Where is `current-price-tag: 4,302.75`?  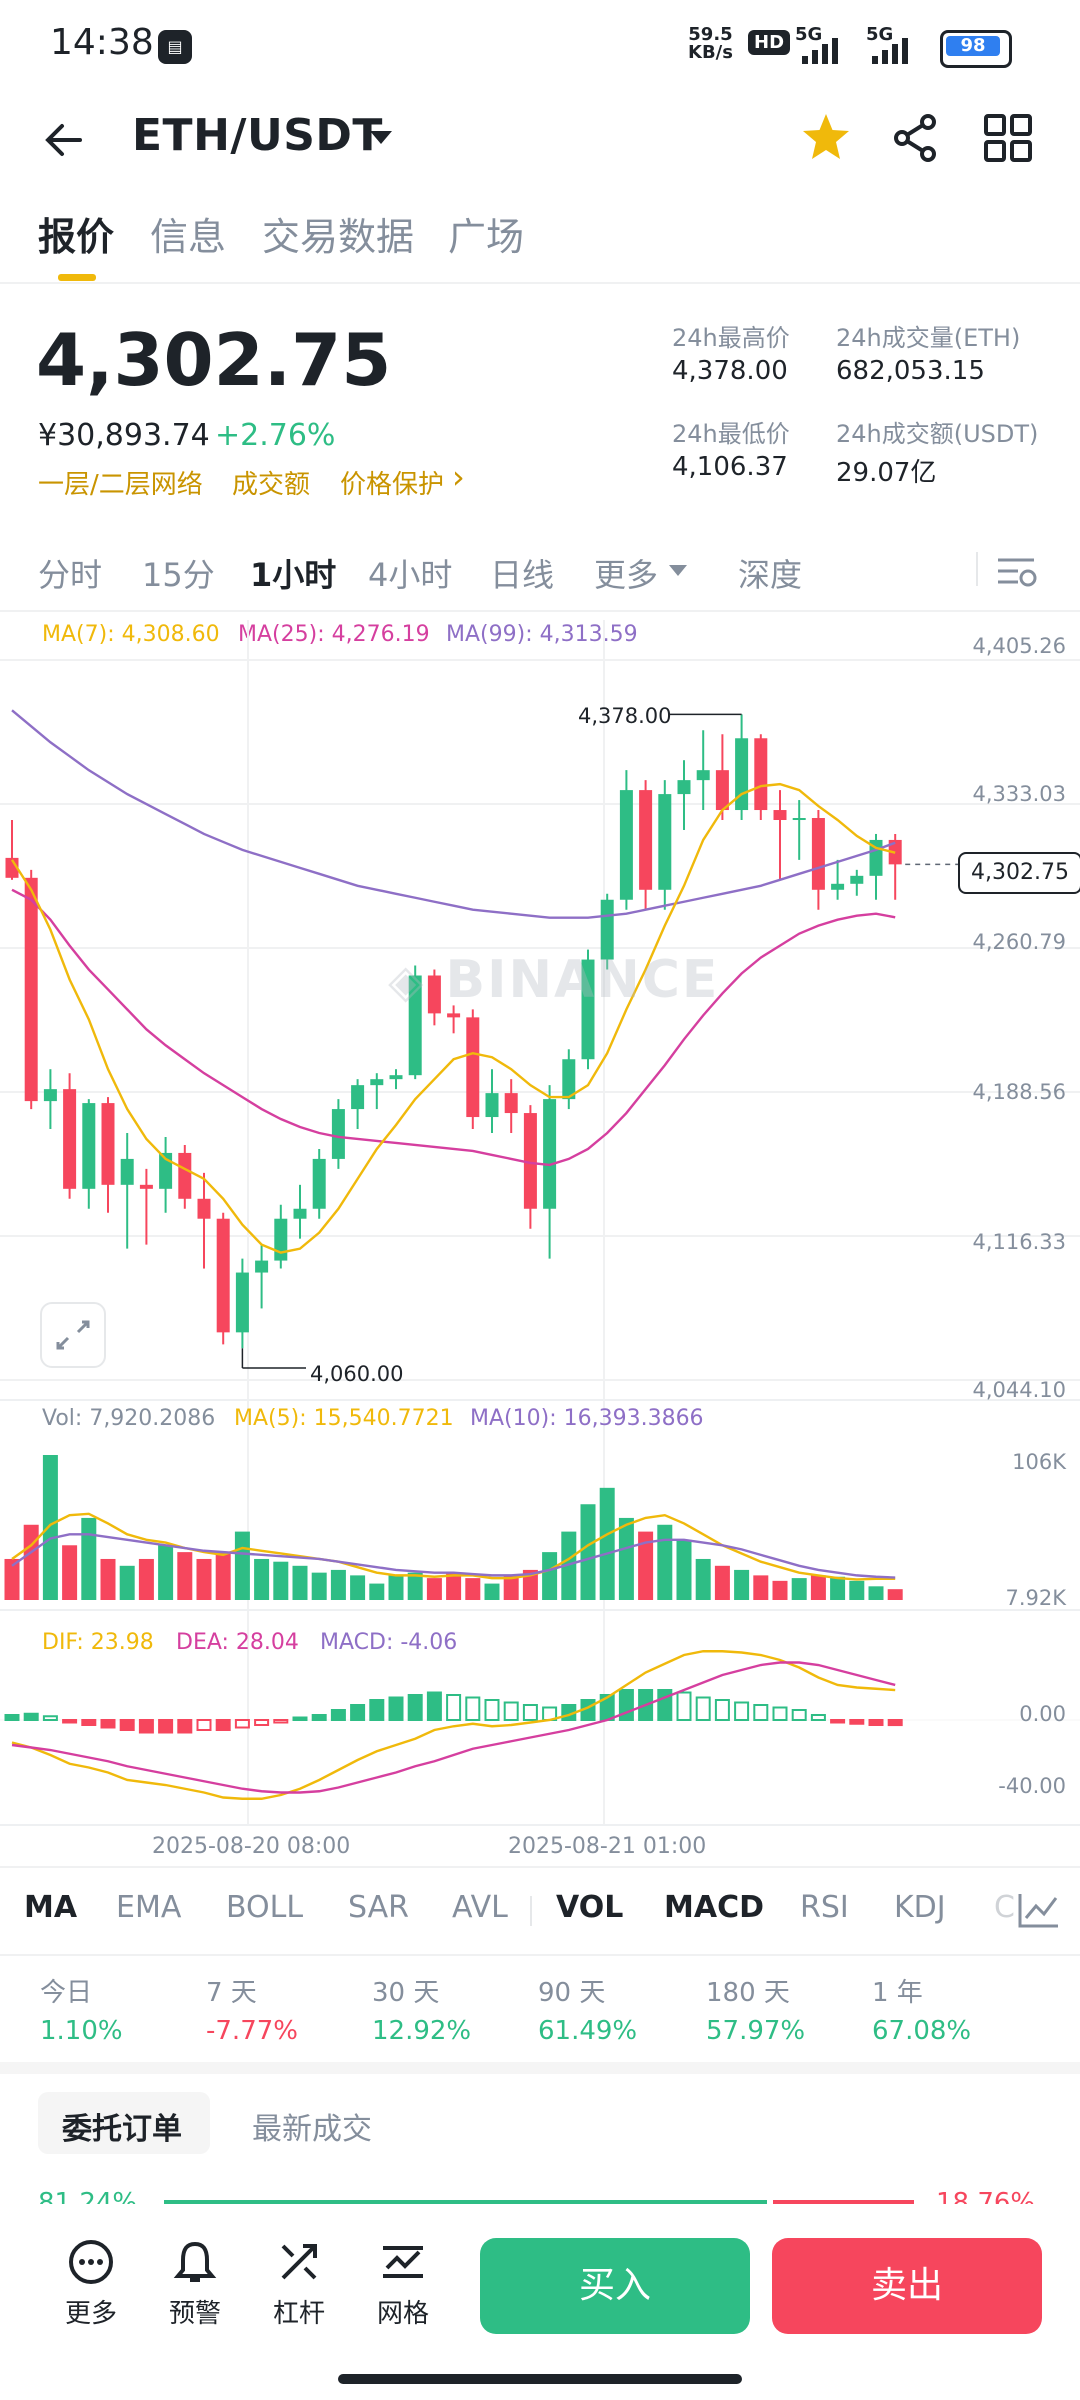
current-price-tag: 4,302.75 is located at coordinates (1019, 873).